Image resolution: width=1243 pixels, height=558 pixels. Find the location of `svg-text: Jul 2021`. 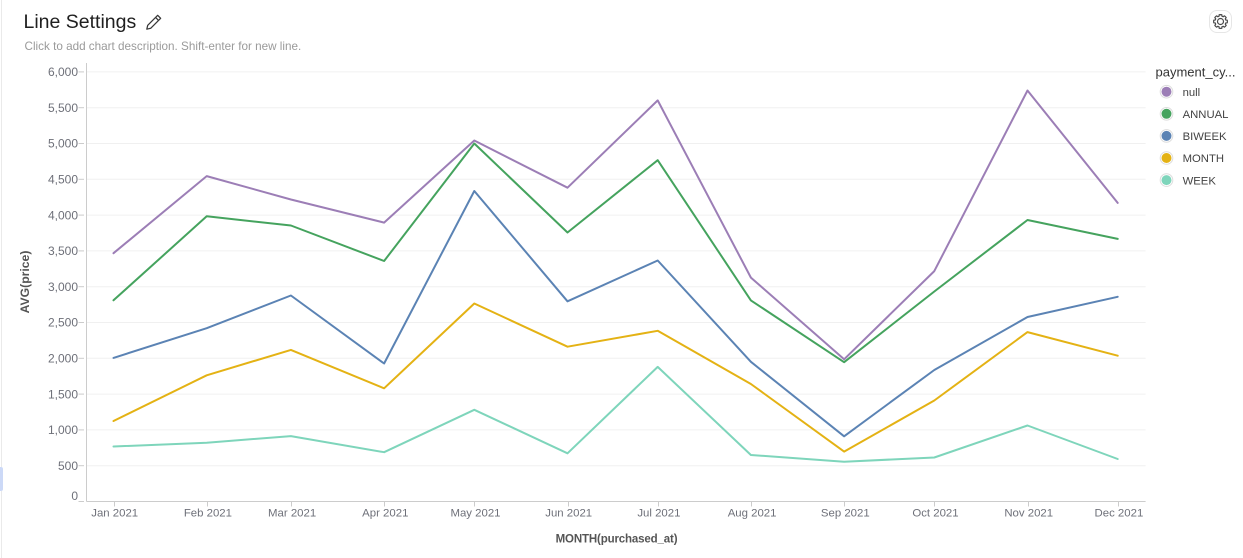

svg-text: Jul 2021 is located at coordinates (658, 514).